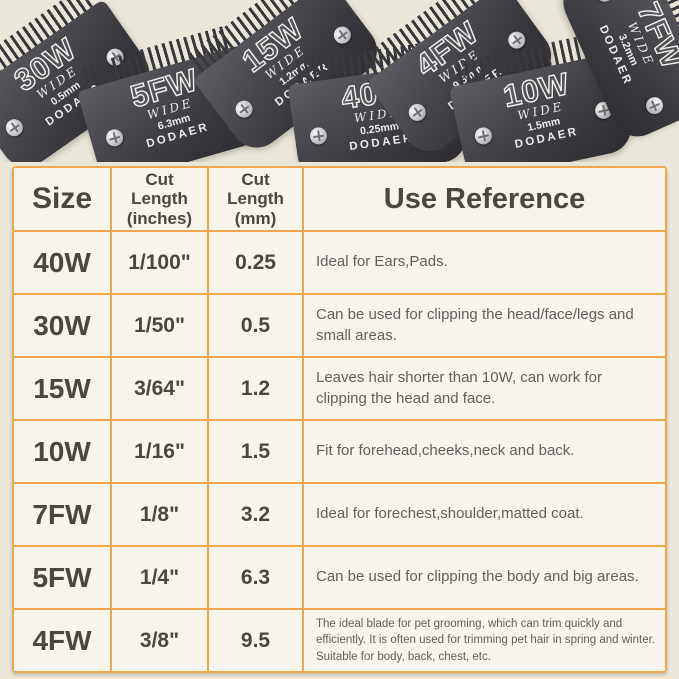 This screenshot has width=679, height=679. What do you see at coordinates (255, 325) in the screenshot?
I see `cell-mm: 0.5` at bounding box center [255, 325].